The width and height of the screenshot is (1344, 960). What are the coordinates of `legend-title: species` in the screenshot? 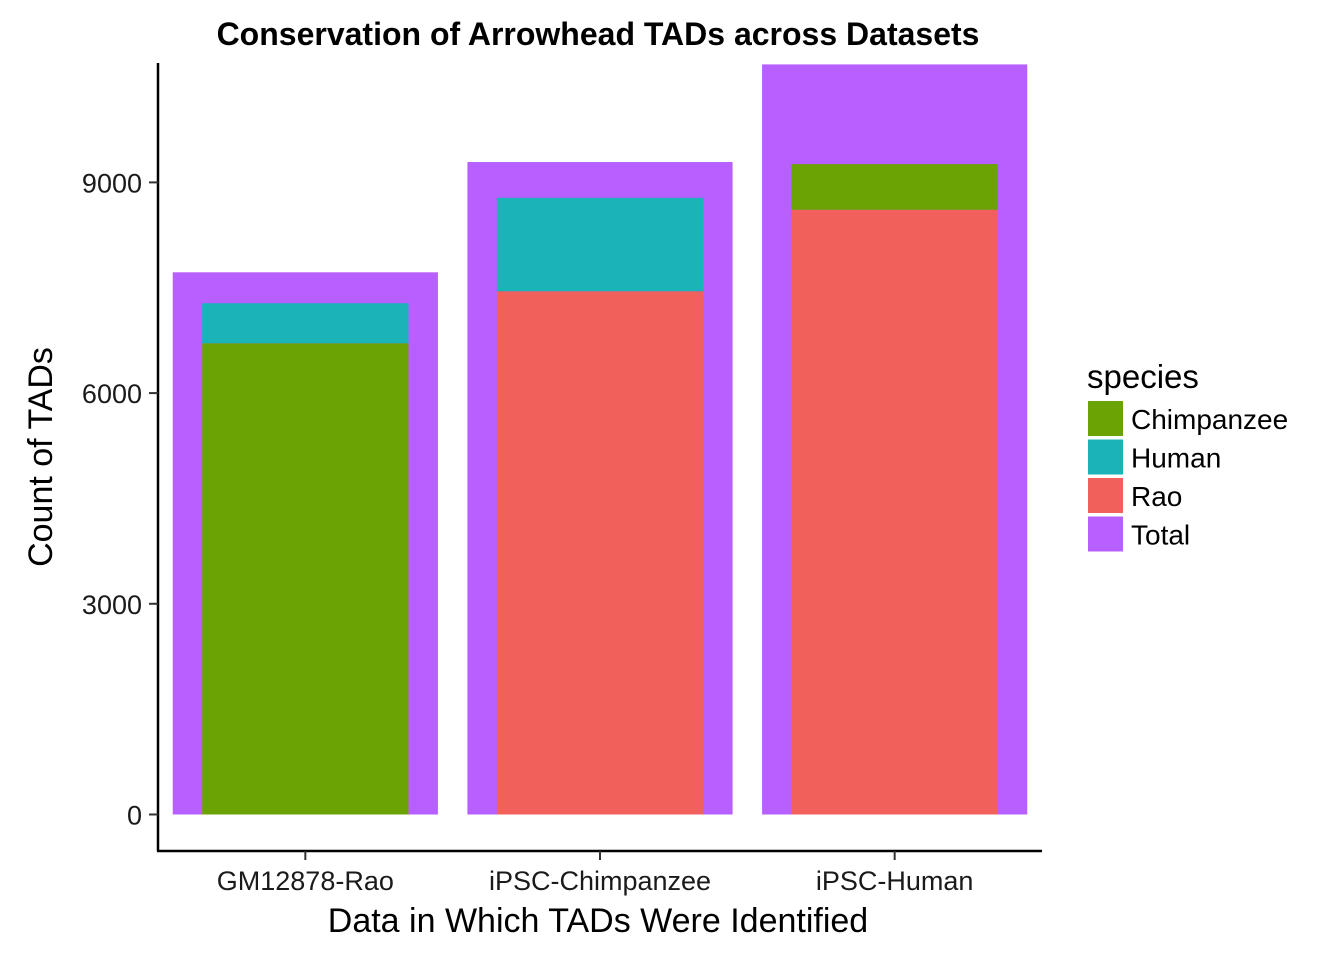 It's located at (1143, 376).